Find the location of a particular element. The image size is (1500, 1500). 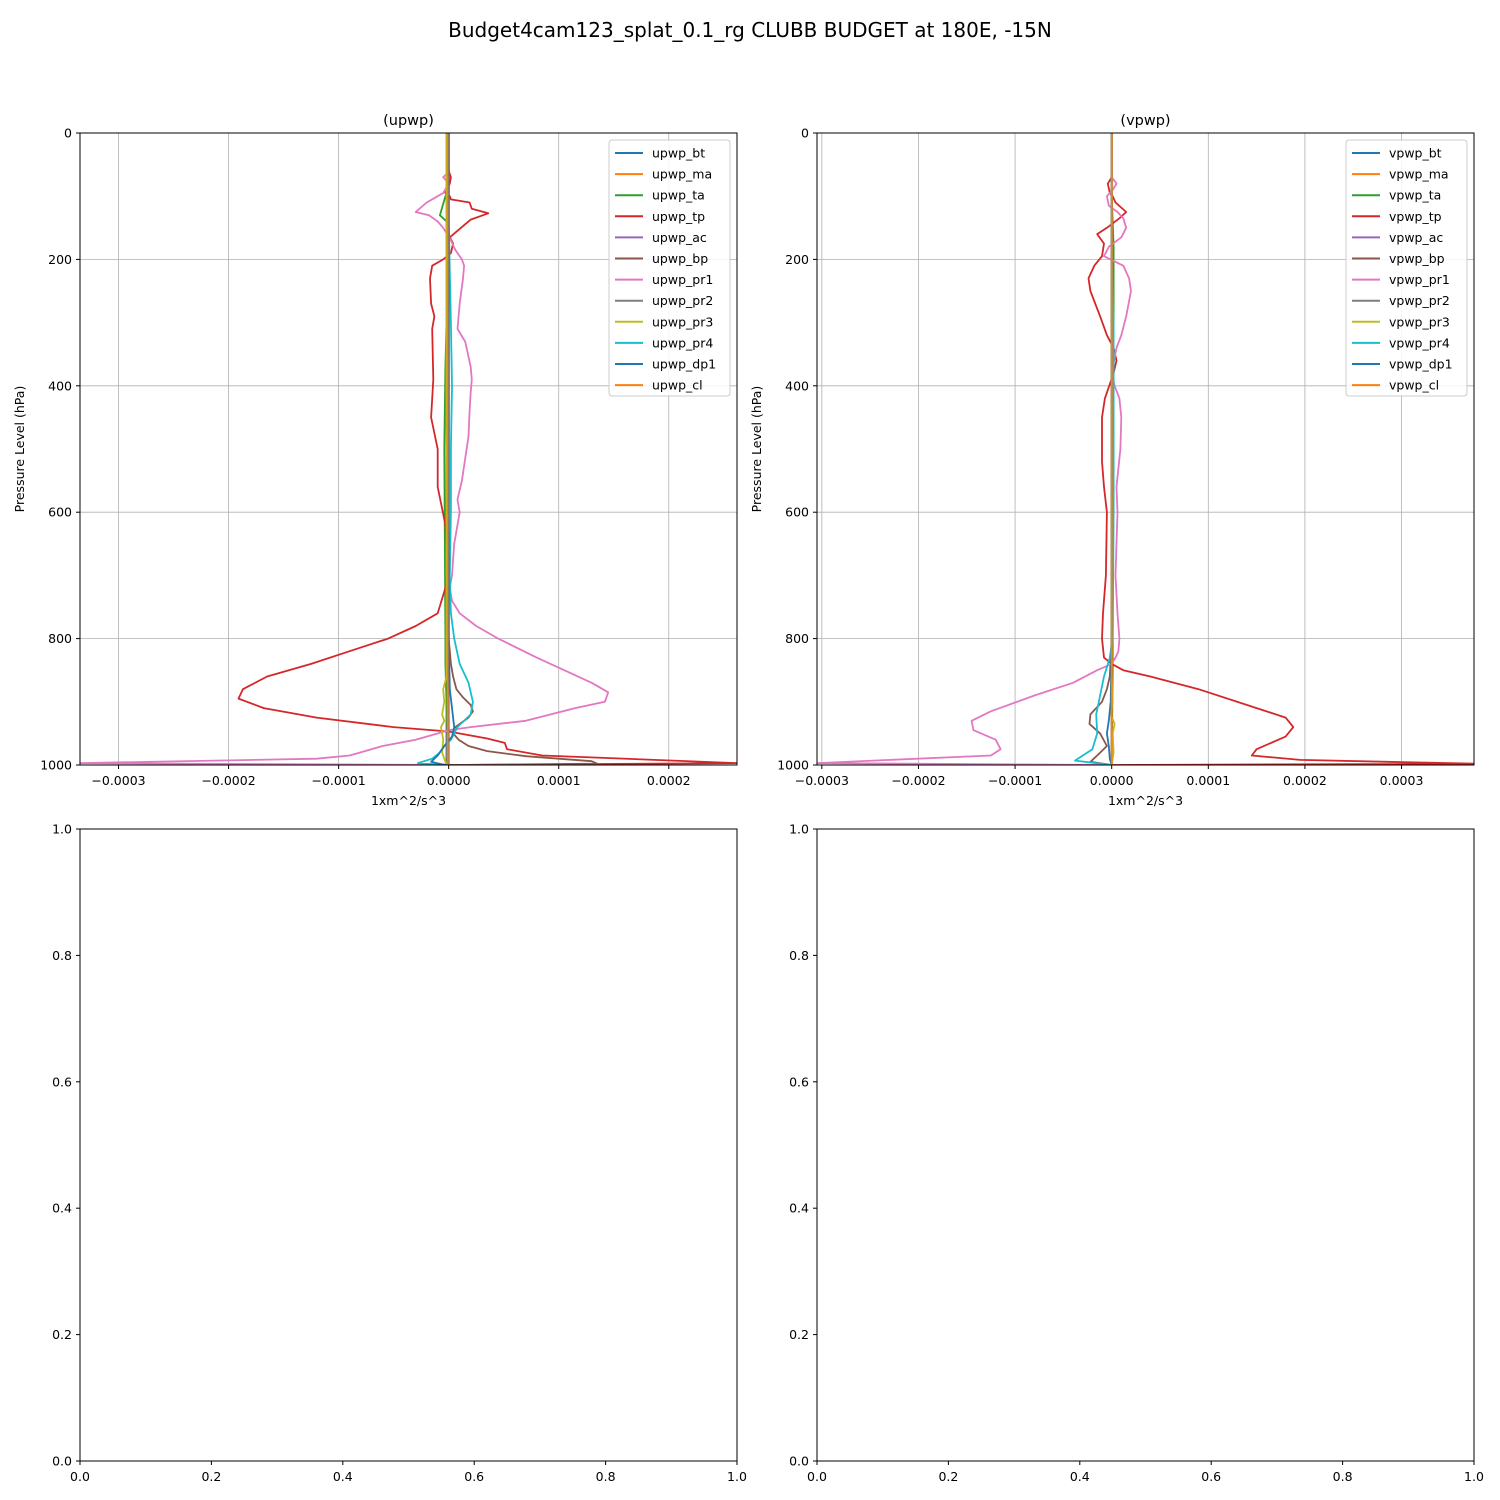

x-tick-label: 0.4 is located at coordinates (1080, 1476).